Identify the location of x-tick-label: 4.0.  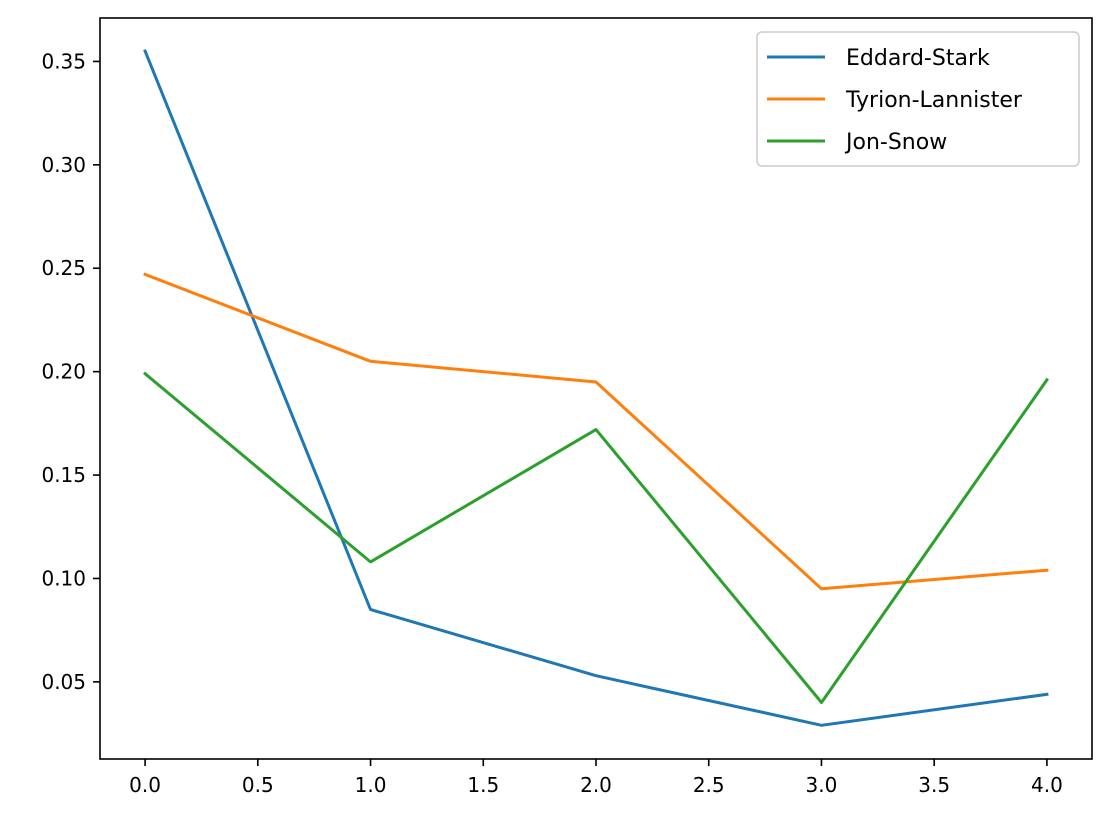
(1047, 785).